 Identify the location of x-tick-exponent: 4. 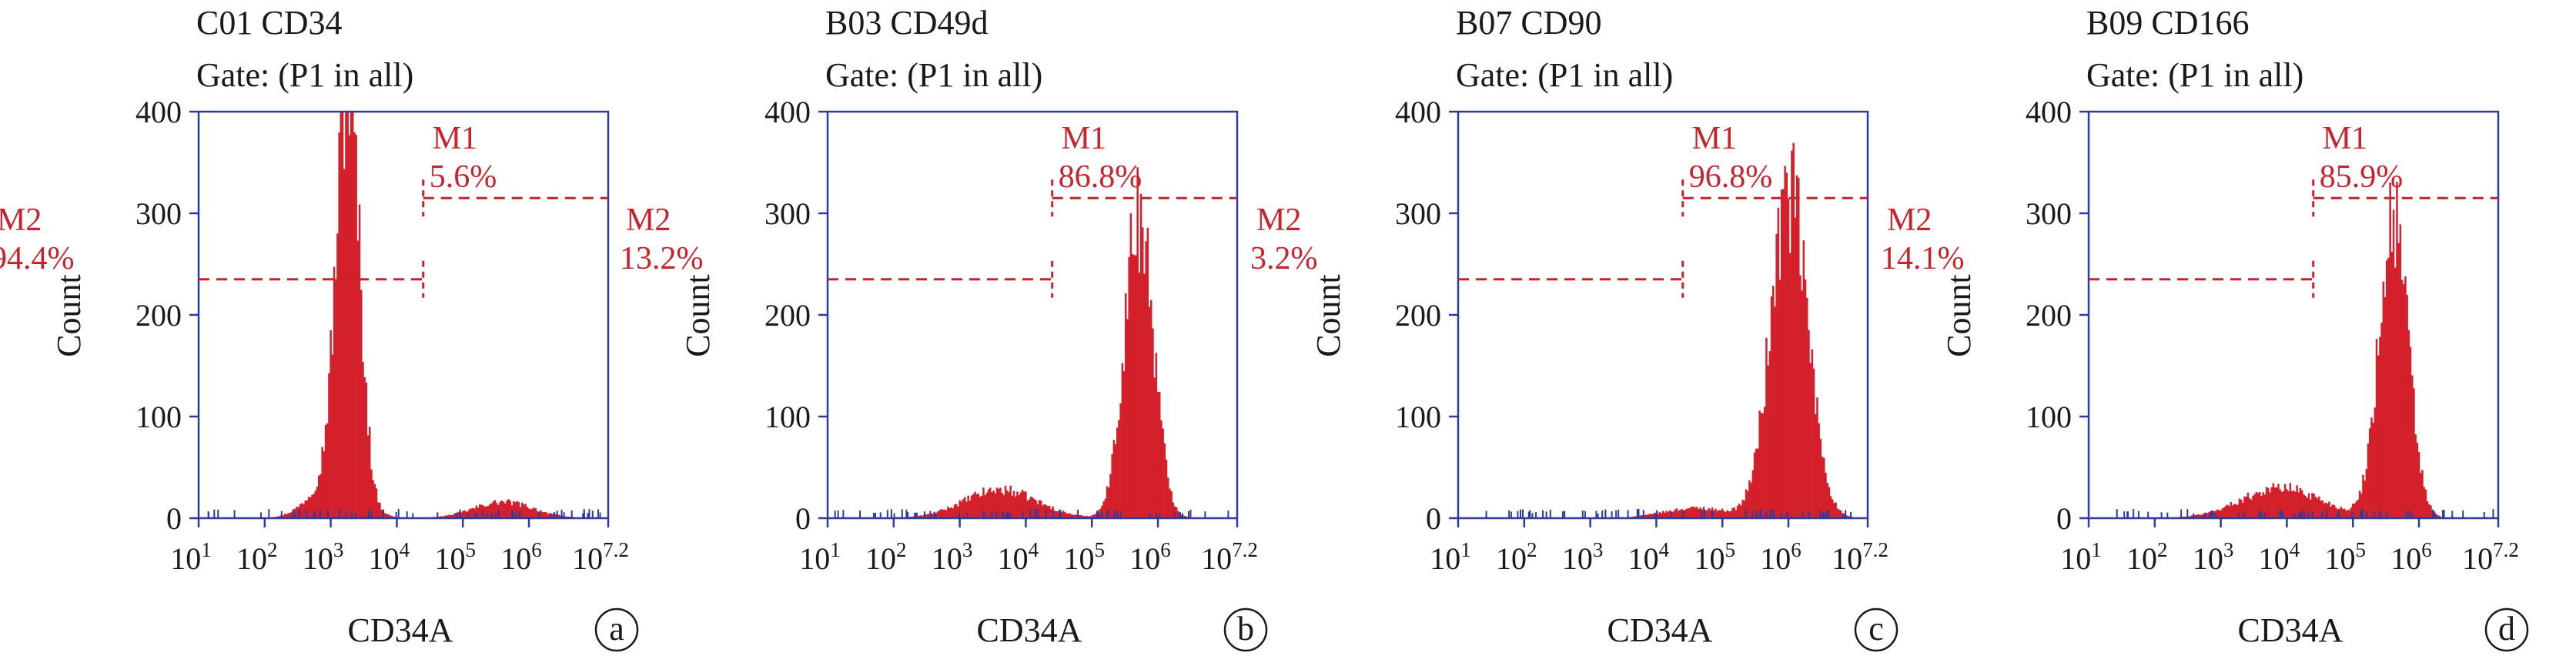
(1665, 549).